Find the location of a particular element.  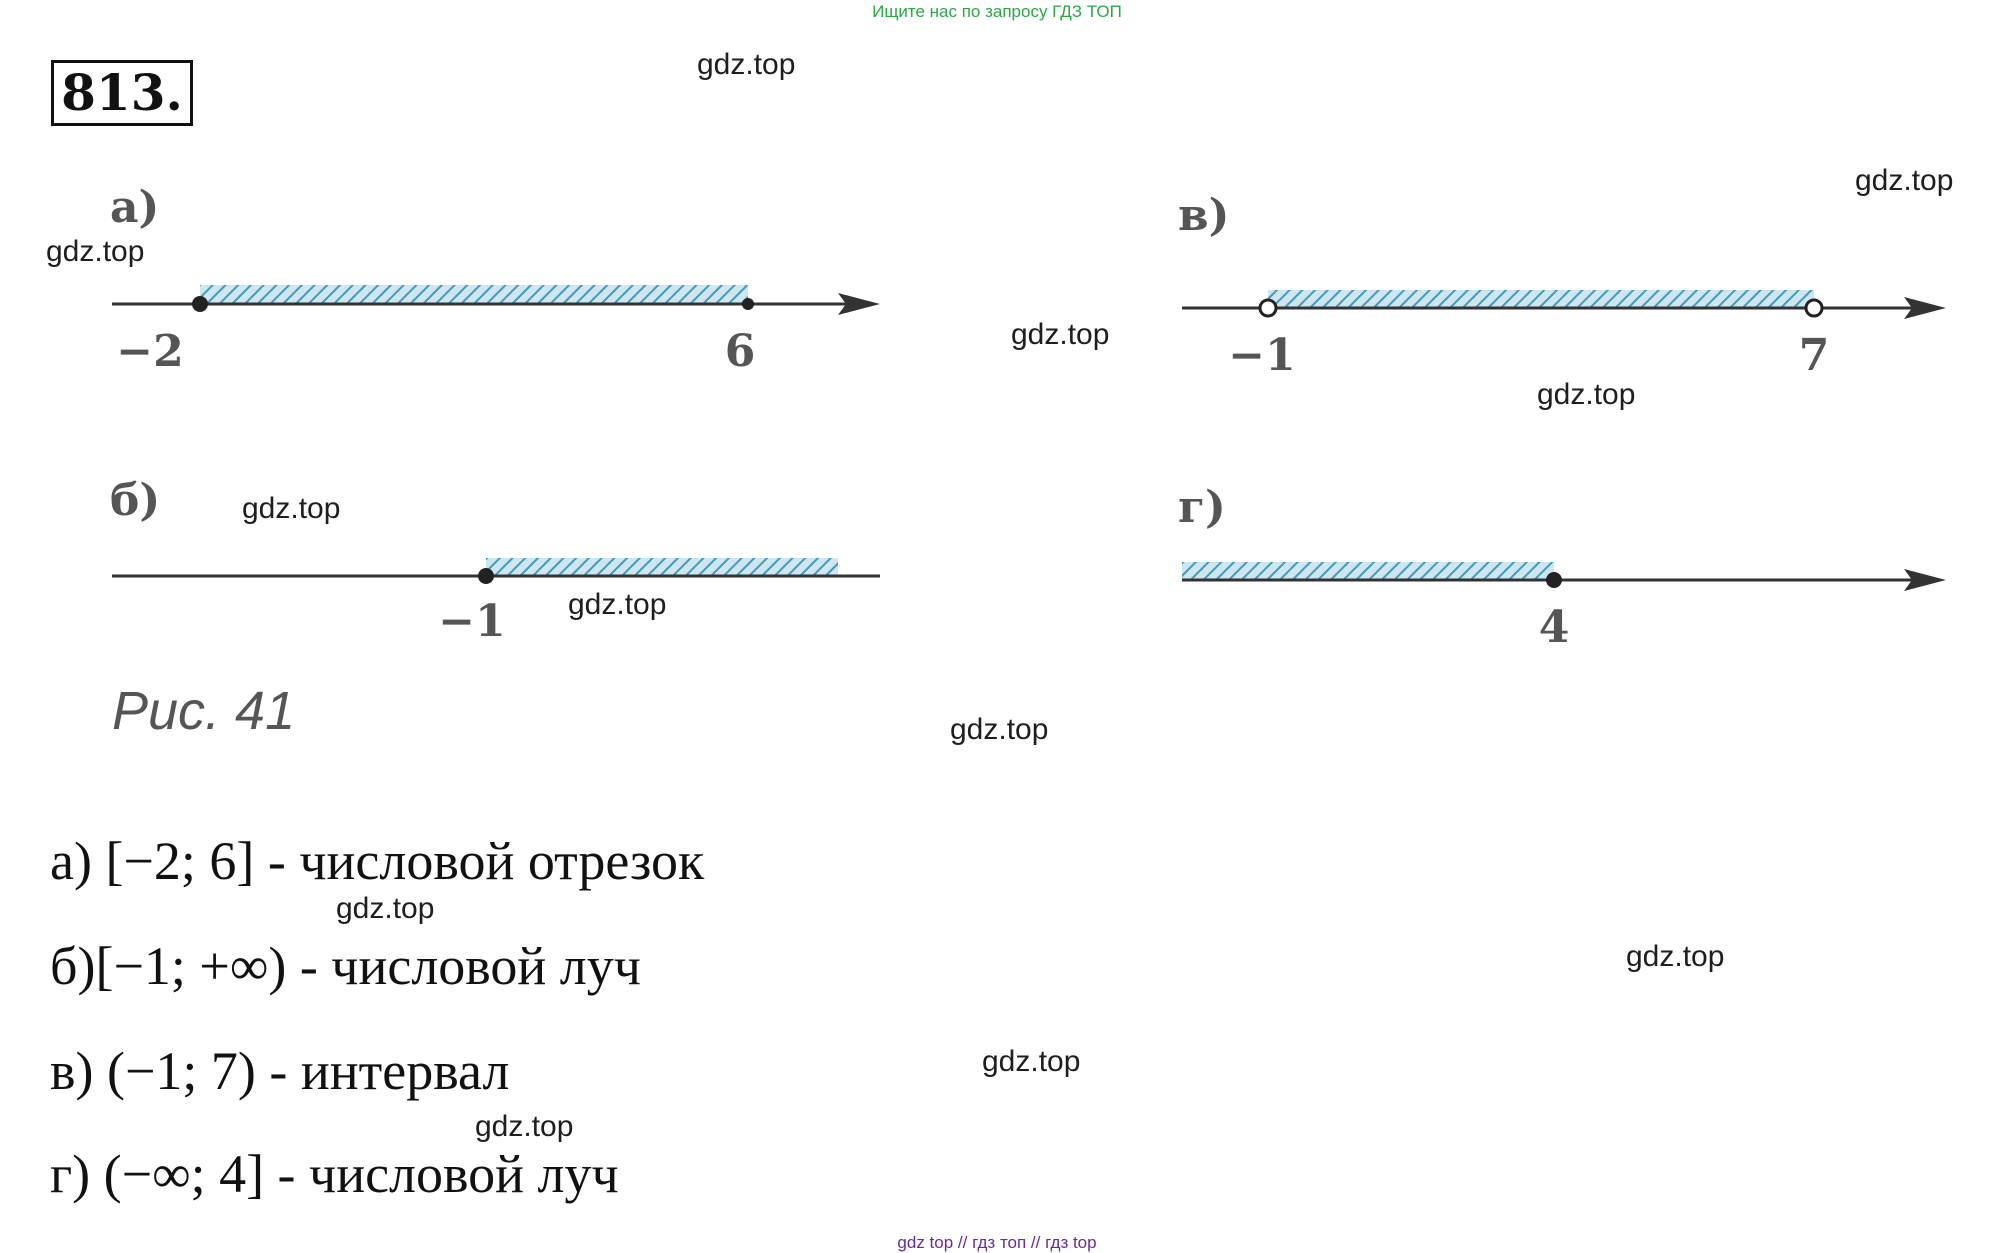

panel-a-tick-left: −2 is located at coordinates (149, 351).